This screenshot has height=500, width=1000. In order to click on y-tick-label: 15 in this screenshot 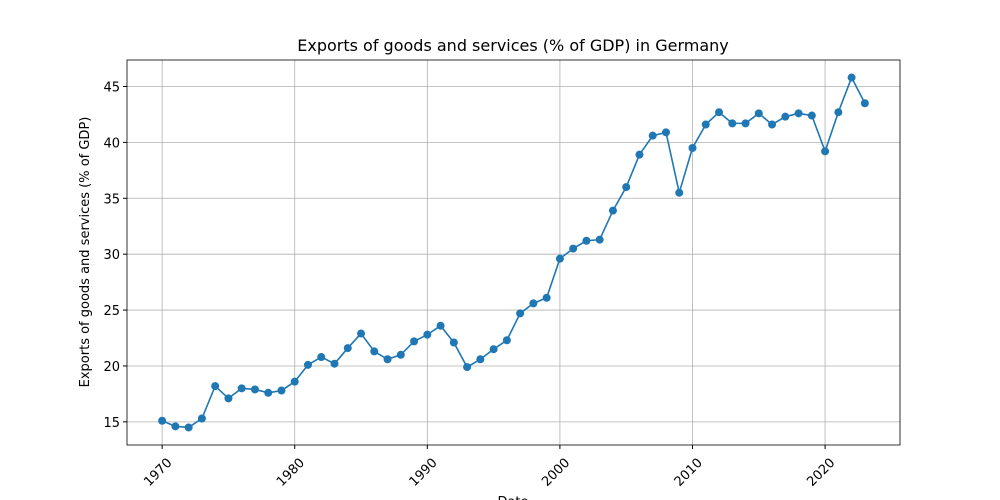, I will do `click(111, 423)`.